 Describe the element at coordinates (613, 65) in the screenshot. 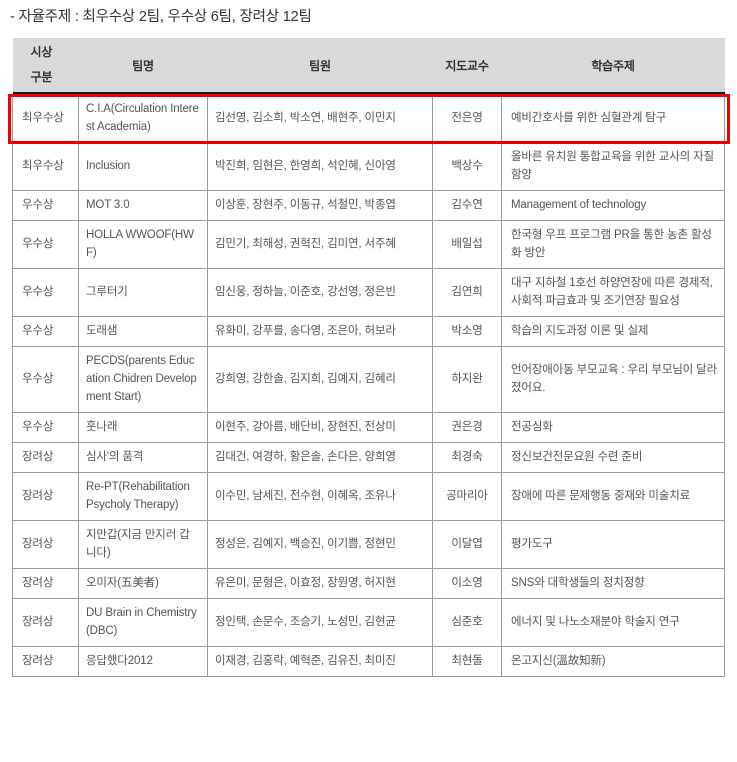

I see `column-header-topic: 학습주제` at that location.